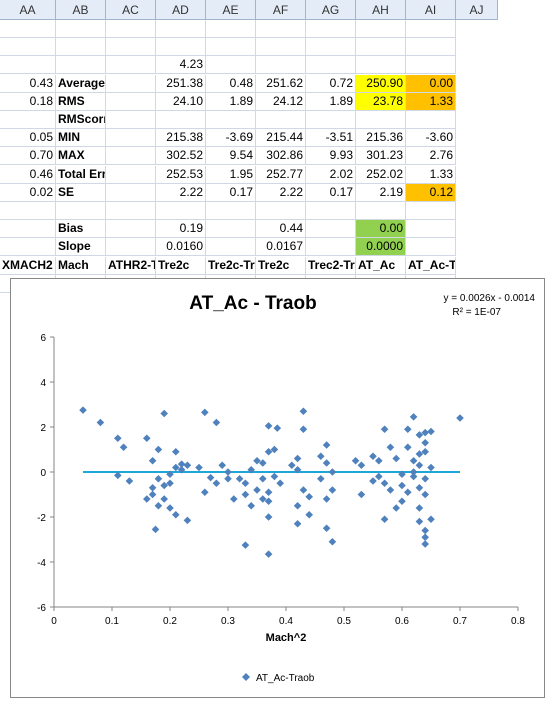 The height and width of the screenshot is (702, 547). What do you see at coordinates (131, 175) in the screenshot?
I see `cell-ac-row8` at bounding box center [131, 175].